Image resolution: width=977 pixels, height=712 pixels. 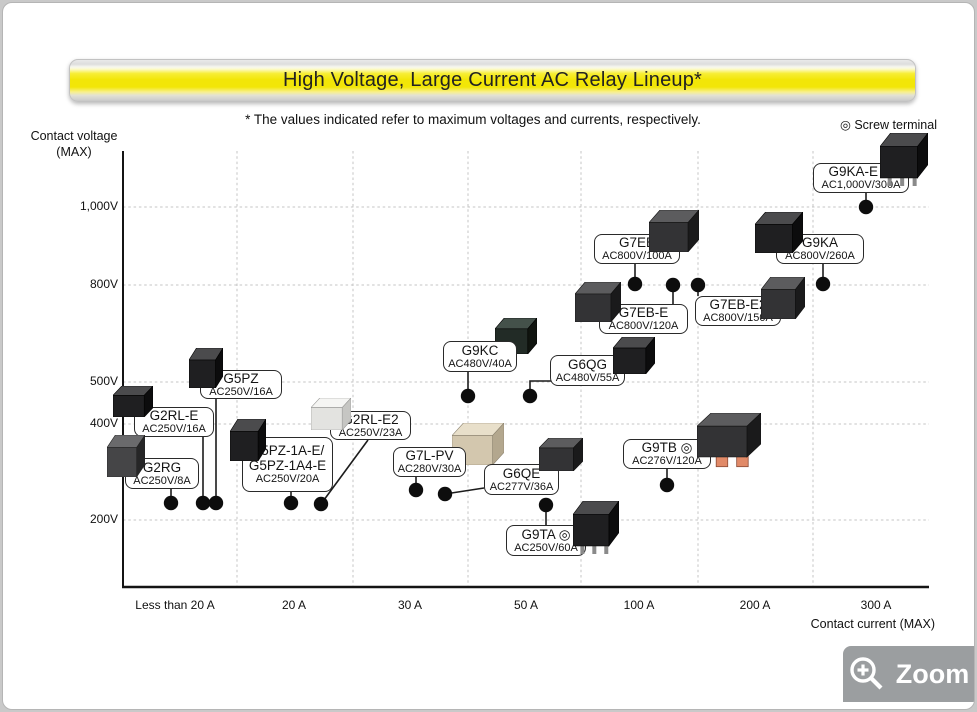 I want to click on product-label: G9TA ◎ AC250V/60A, so click(x=546, y=540).